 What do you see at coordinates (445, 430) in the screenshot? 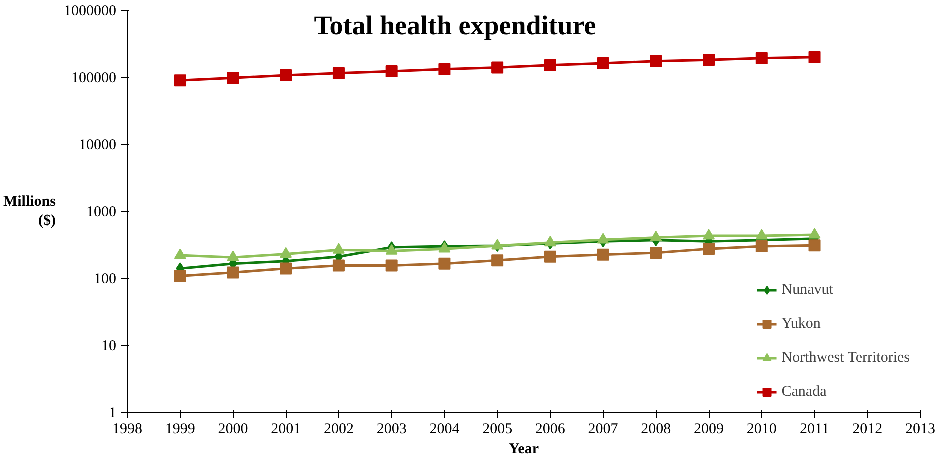
I see `x-tick-label: 2004` at bounding box center [445, 430].